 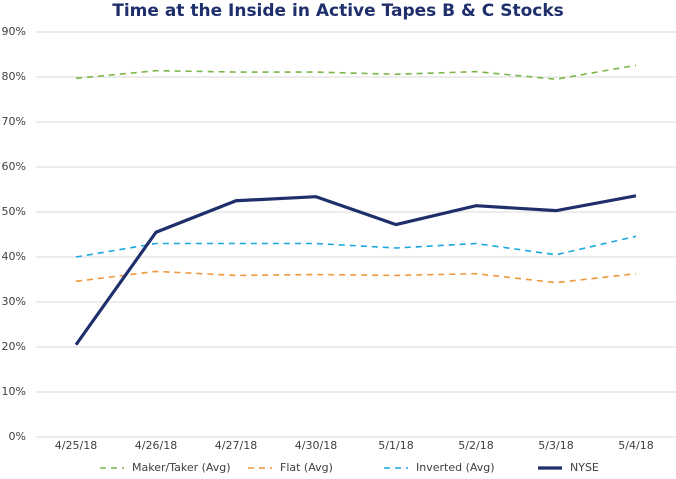 What do you see at coordinates (316, 445) in the screenshot?
I see `x-tick-label: 4/30/18` at bounding box center [316, 445].